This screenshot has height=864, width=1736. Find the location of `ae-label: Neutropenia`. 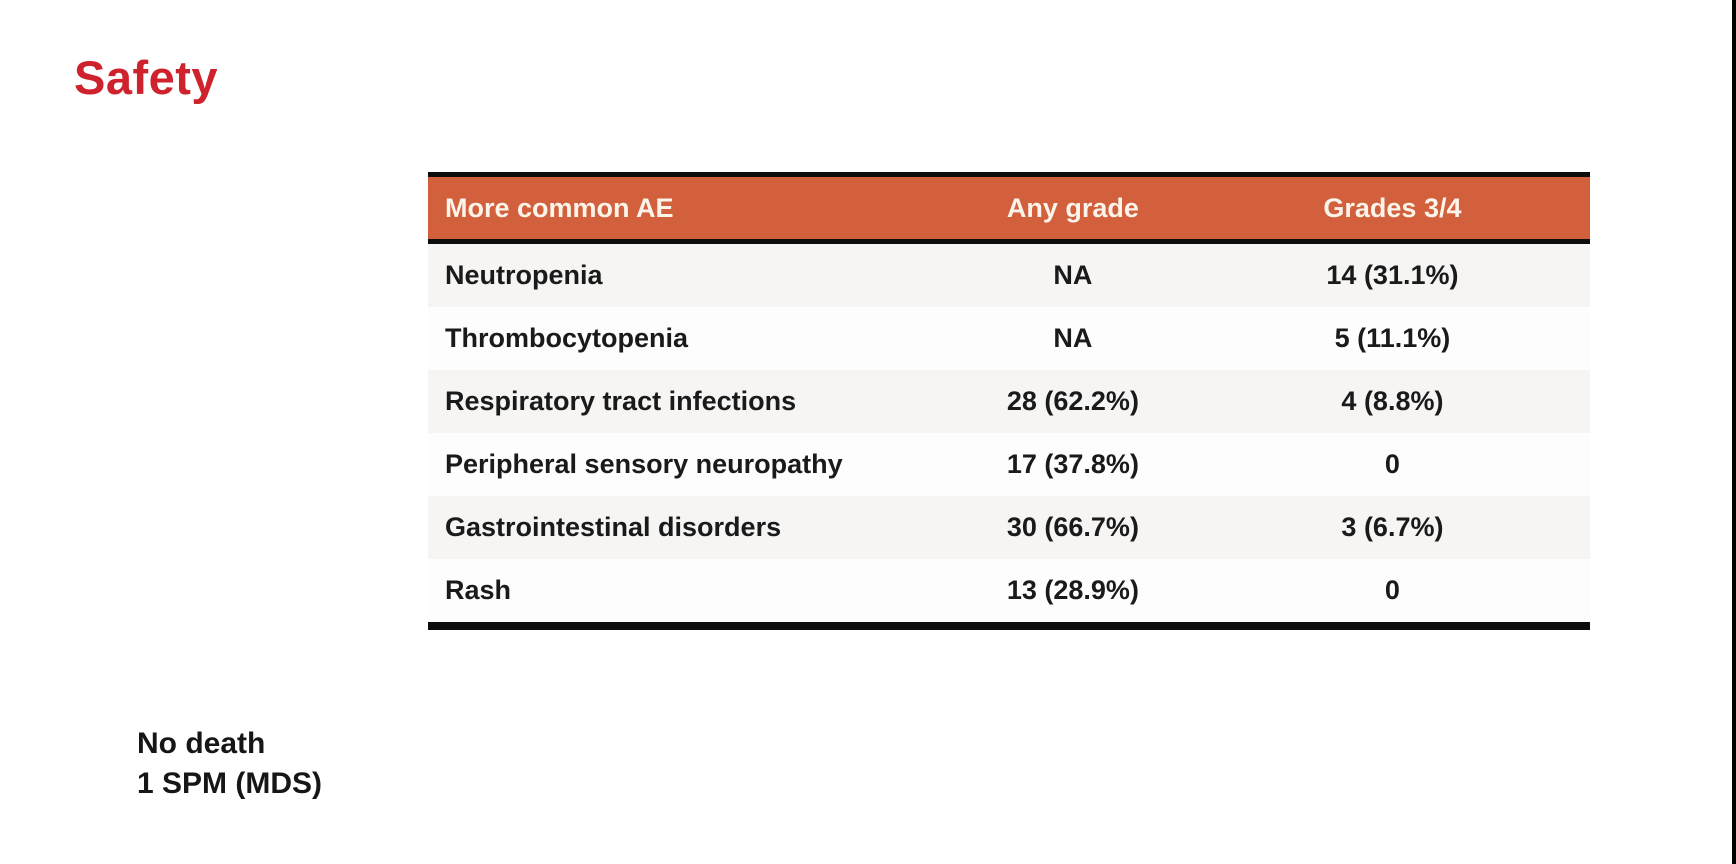

ae-label: Neutropenia is located at coordinates (524, 275).